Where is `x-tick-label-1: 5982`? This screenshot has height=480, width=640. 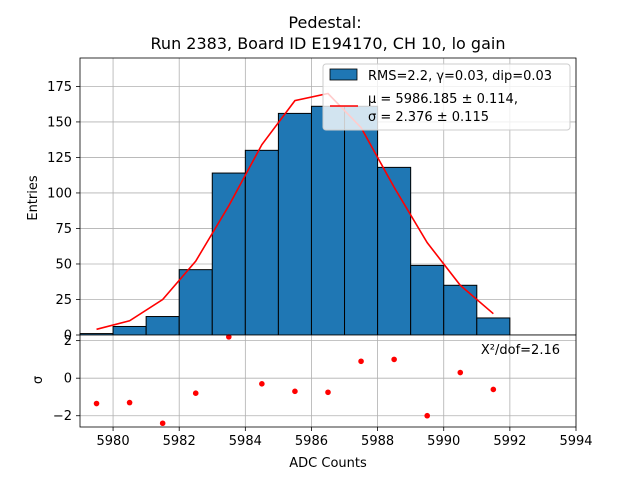
x-tick-label-1: 5982 is located at coordinates (179, 441).